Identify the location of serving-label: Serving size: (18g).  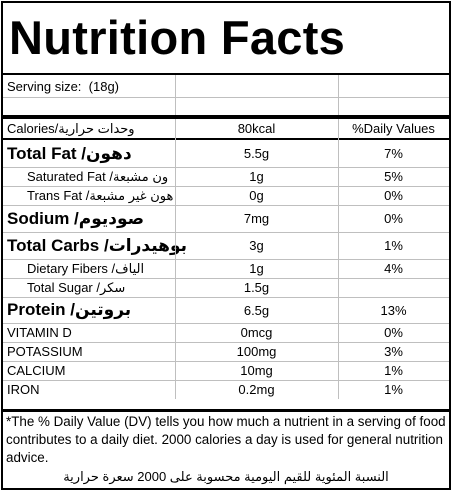
(89, 86).